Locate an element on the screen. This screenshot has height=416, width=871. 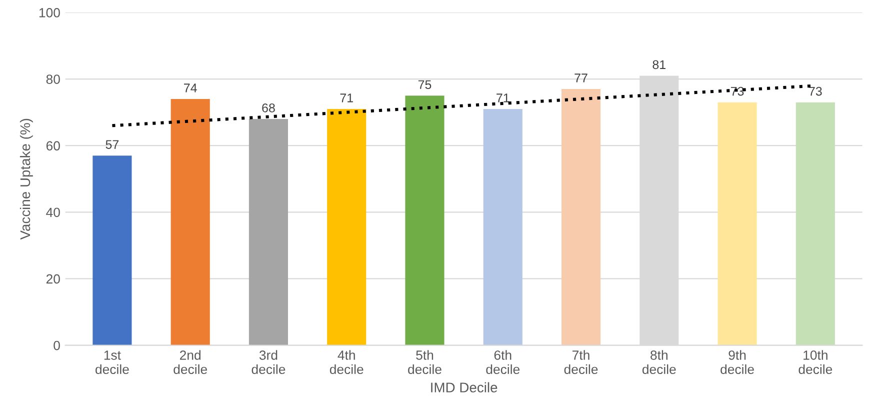
data-label: 81 is located at coordinates (659, 65).